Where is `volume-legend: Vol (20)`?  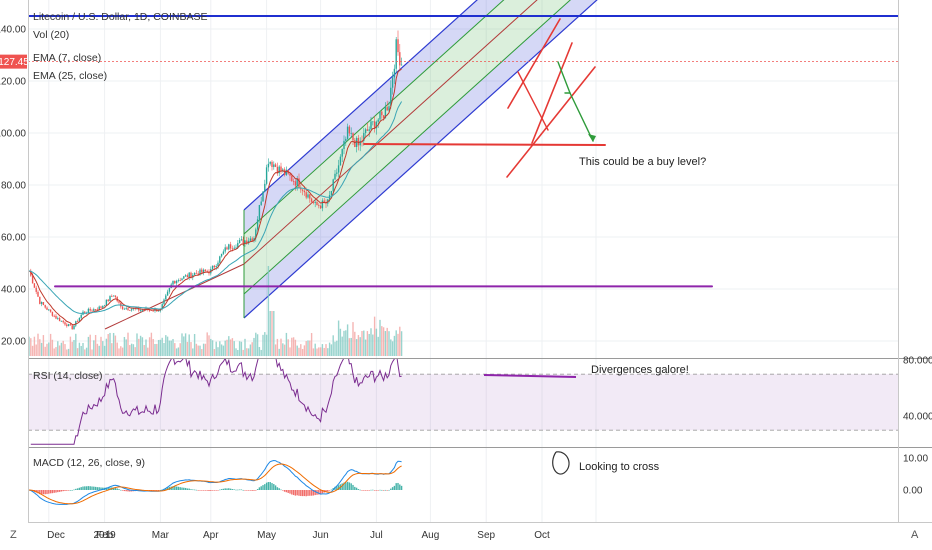
volume-legend: Vol (20) is located at coordinates (51, 35).